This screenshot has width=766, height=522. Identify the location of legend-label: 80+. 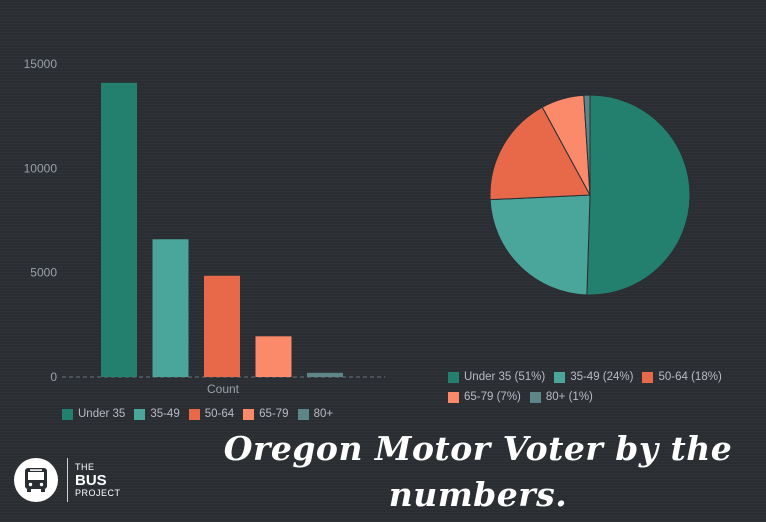
(323, 414).